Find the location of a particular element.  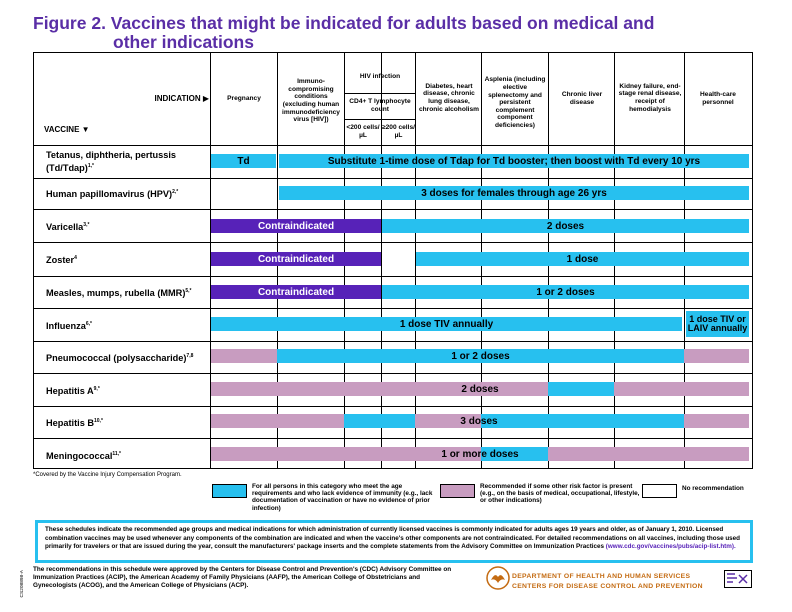

col-liver: Chronic liver disease is located at coordinates (582, 98).